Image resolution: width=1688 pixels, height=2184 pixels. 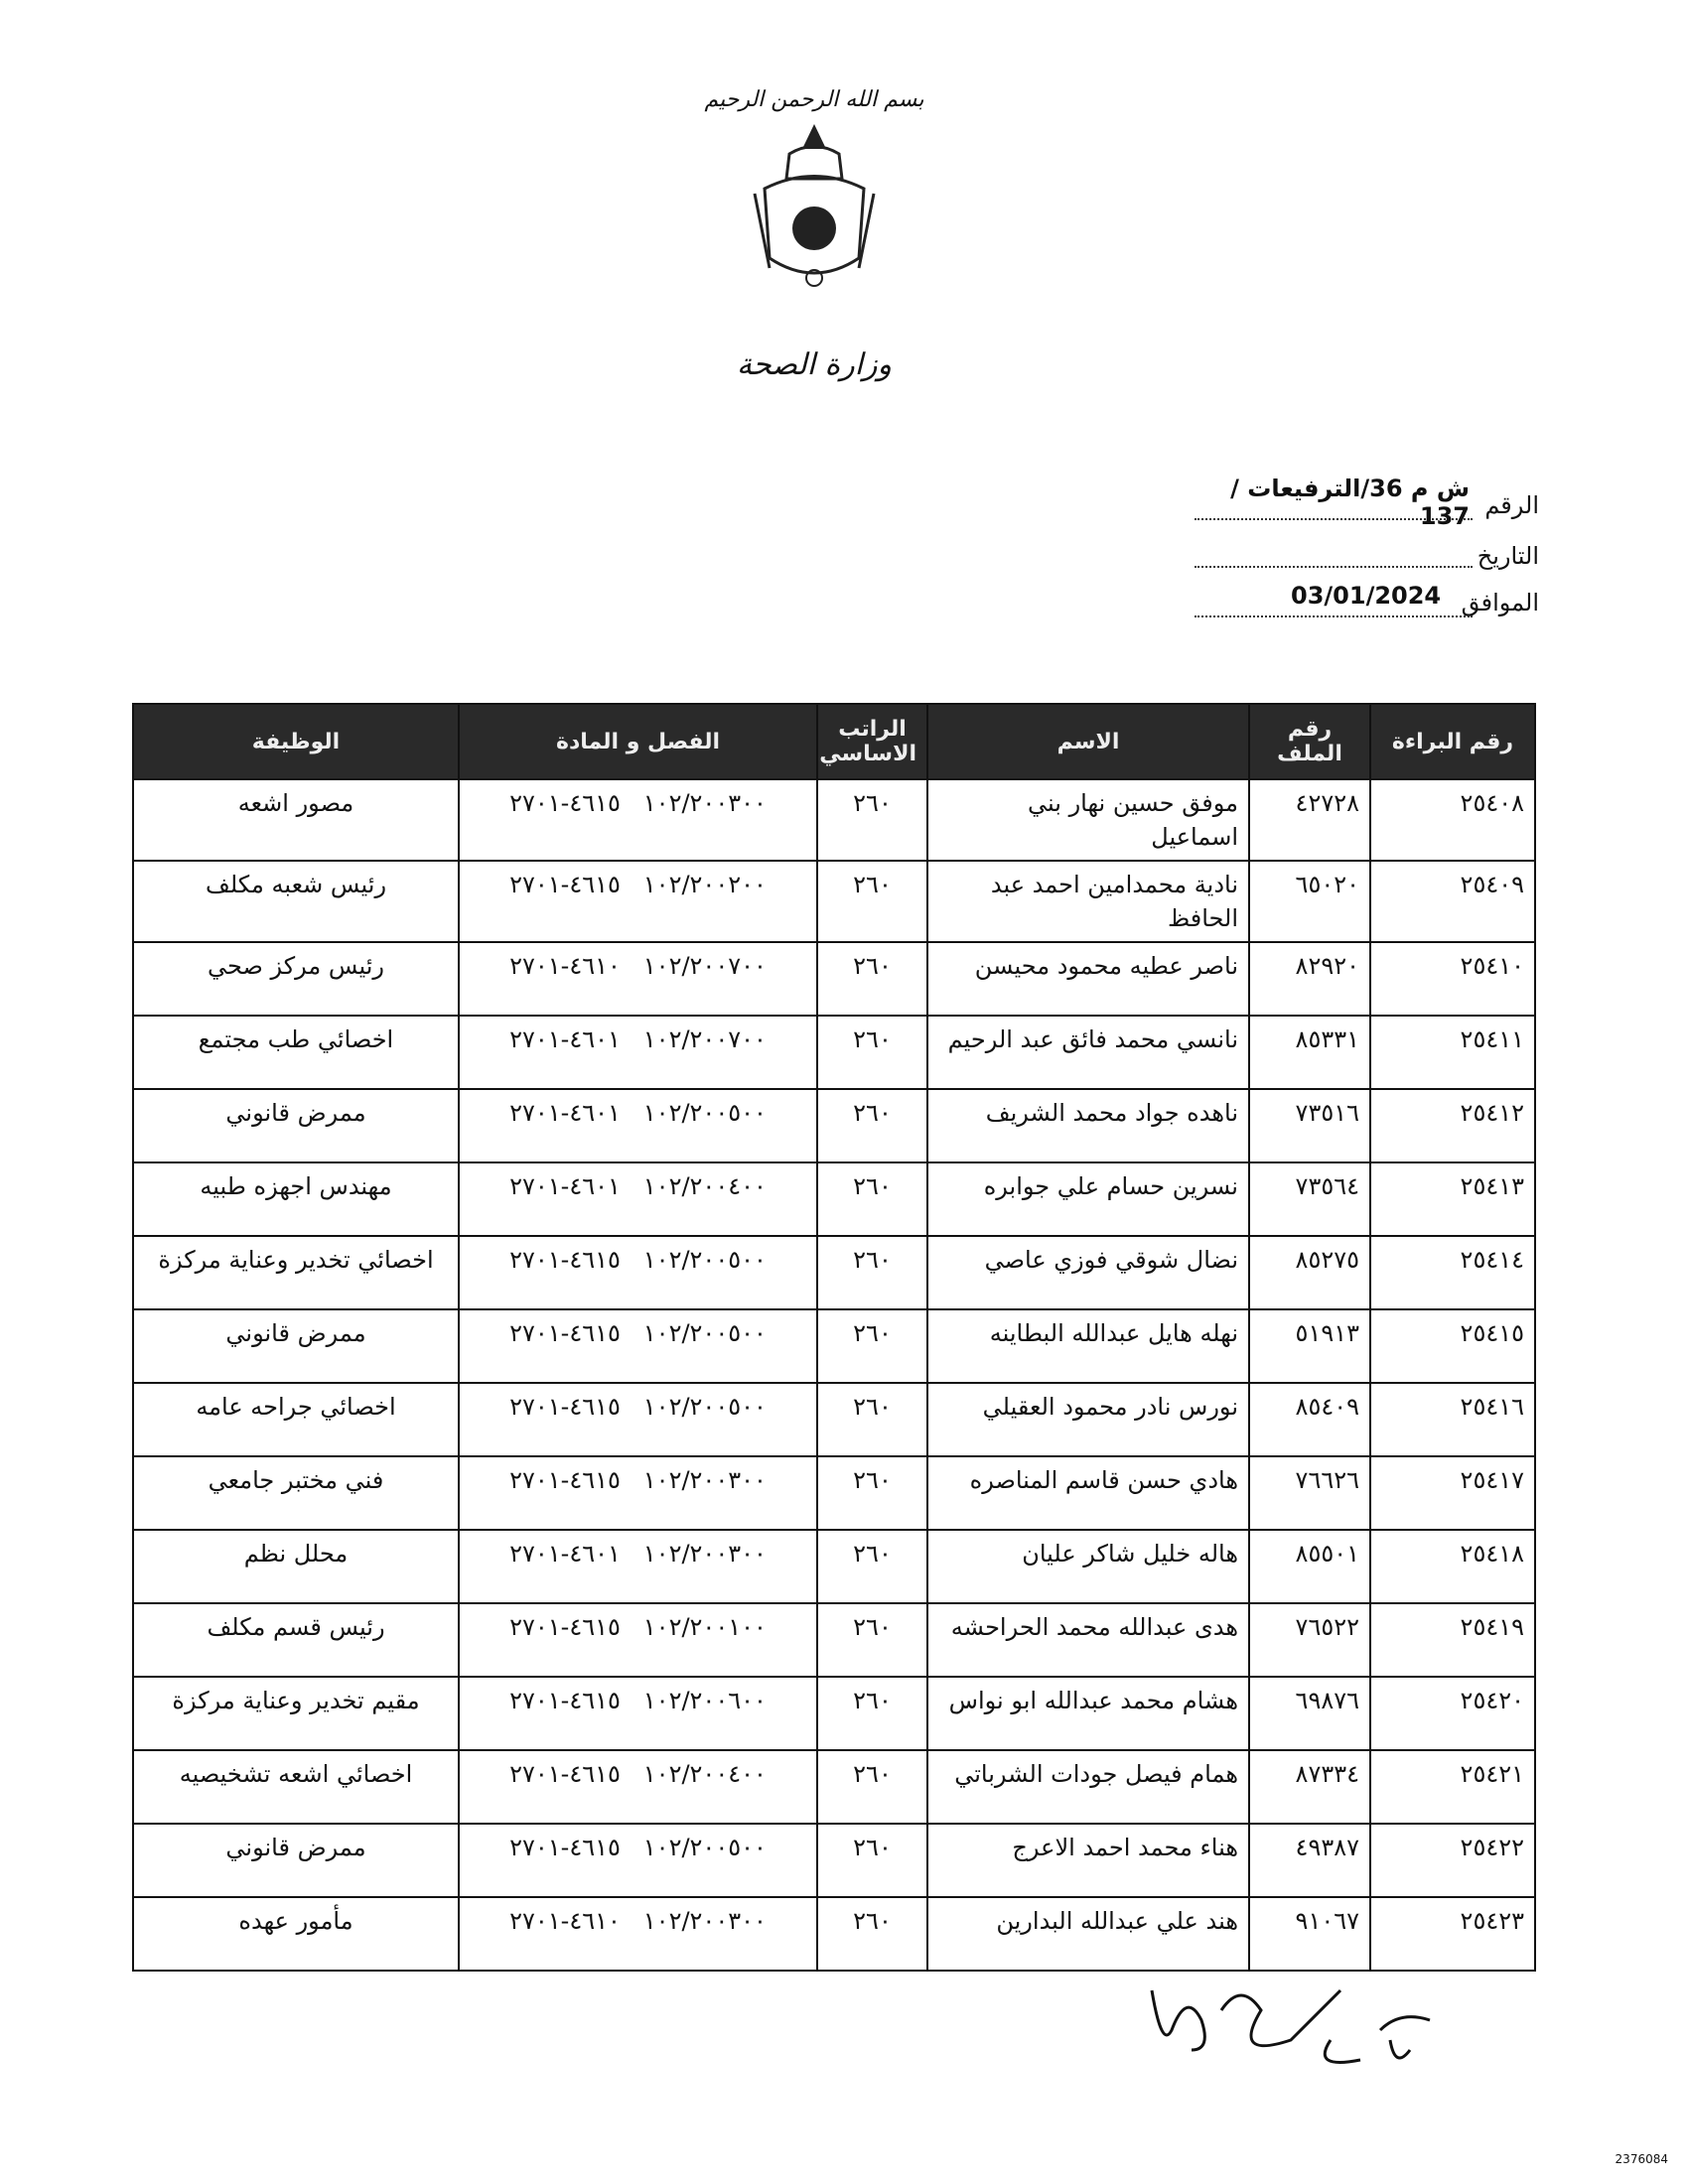 What do you see at coordinates (1309, 1787) in the screenshot?
I see `table-cell: ٨٧٣٣٤` at bounding box center [1309, 1787].